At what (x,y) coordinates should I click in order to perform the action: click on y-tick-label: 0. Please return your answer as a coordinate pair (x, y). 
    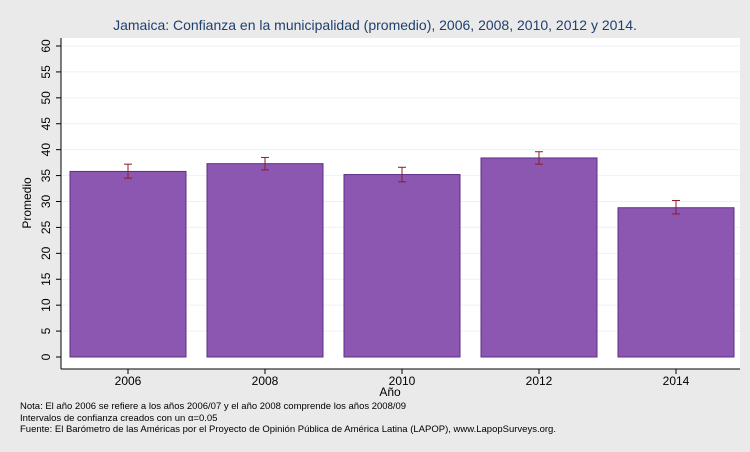
    Looking at the image, I should click on (46, 356).